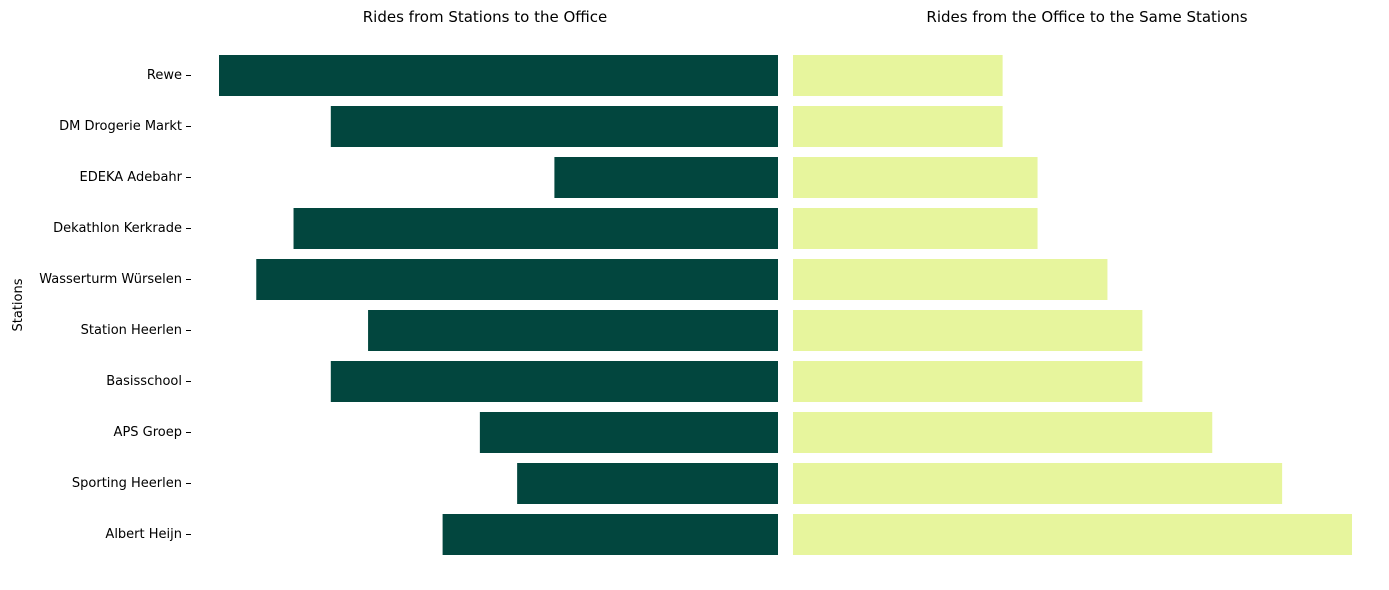 The height and width of the screenshot is (590, 1389). What do you see at coordinates (131, 330) in the screenshot?
I see `y-tick-label-5: Station Heerlen` at bounding box center [131, 330].